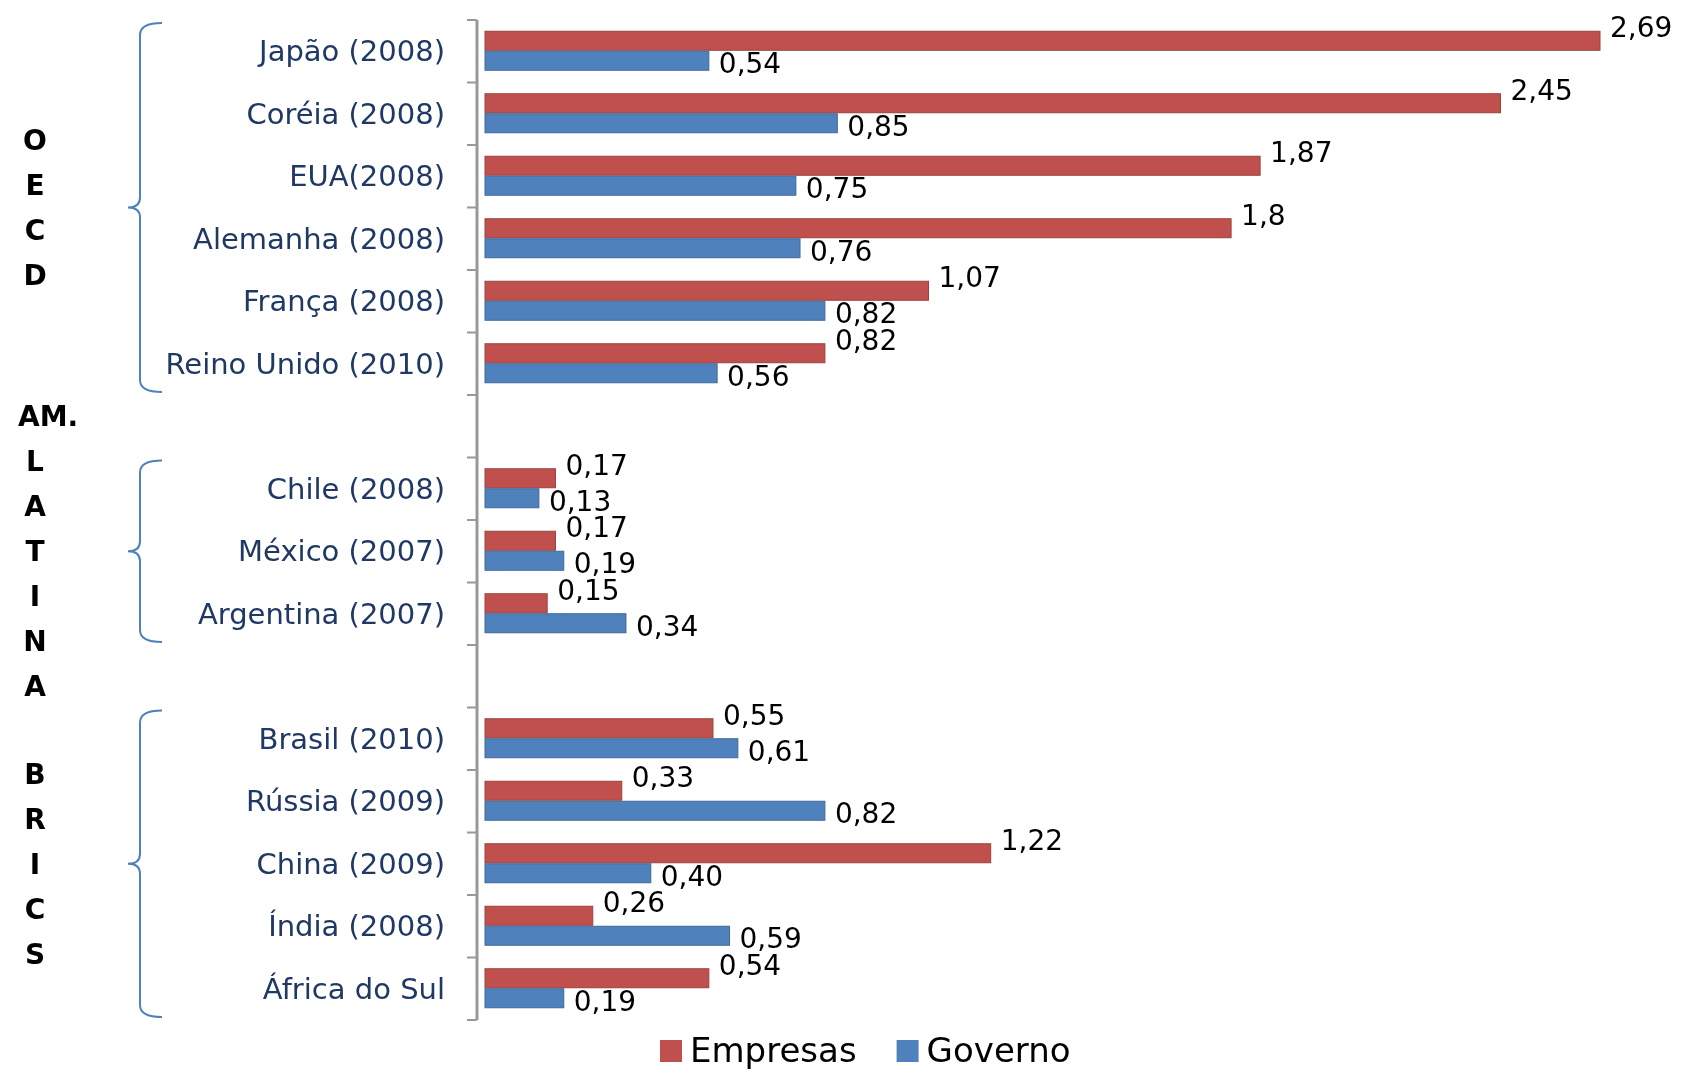 This screenshot has width=1702, height=1081. Describe the element at coordinates (345, 113) in the screenshot. I see `y-tick-label: Coréia (2008)` at that location.